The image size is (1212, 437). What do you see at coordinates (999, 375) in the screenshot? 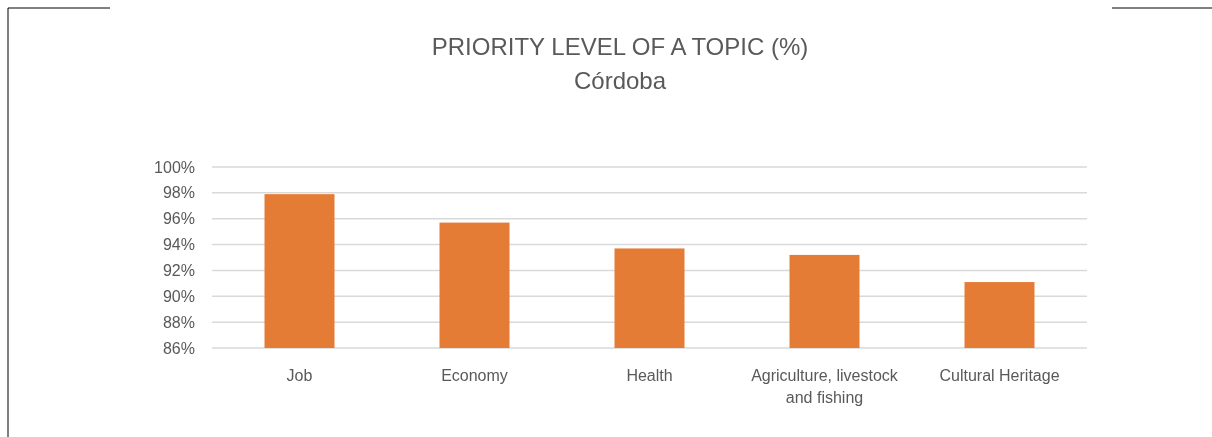
I see `x-tick-label: Cultural Heritage` at bounding box center [999, 375].